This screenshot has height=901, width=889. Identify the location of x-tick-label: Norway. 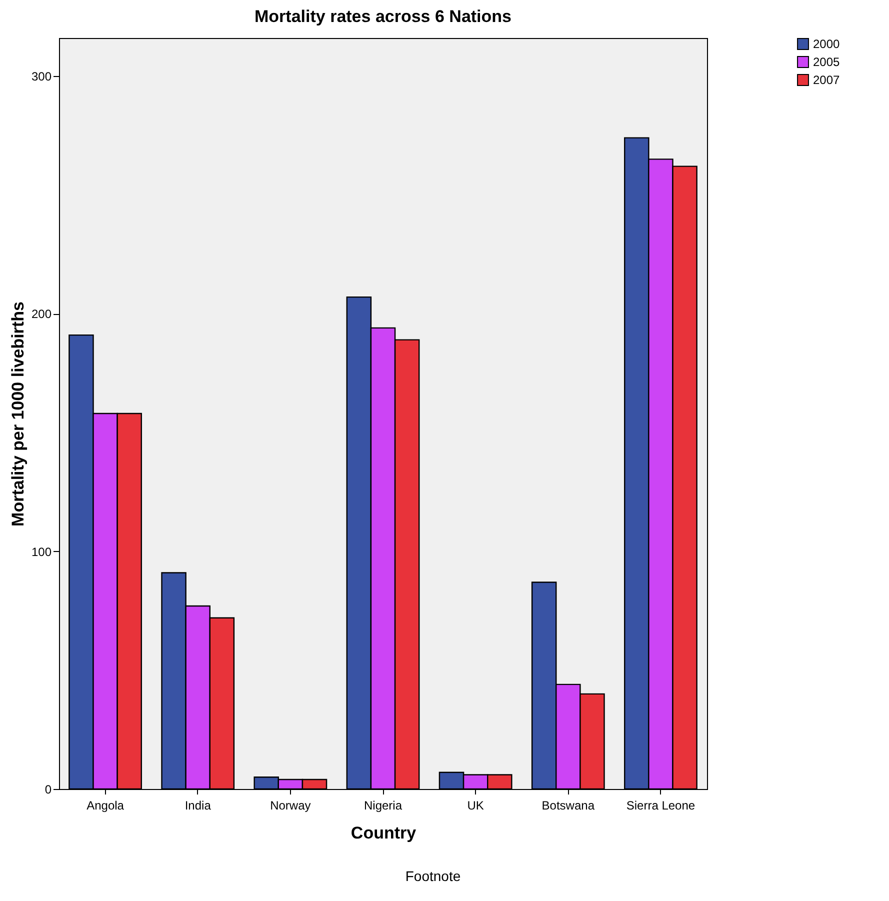
(290, 805).